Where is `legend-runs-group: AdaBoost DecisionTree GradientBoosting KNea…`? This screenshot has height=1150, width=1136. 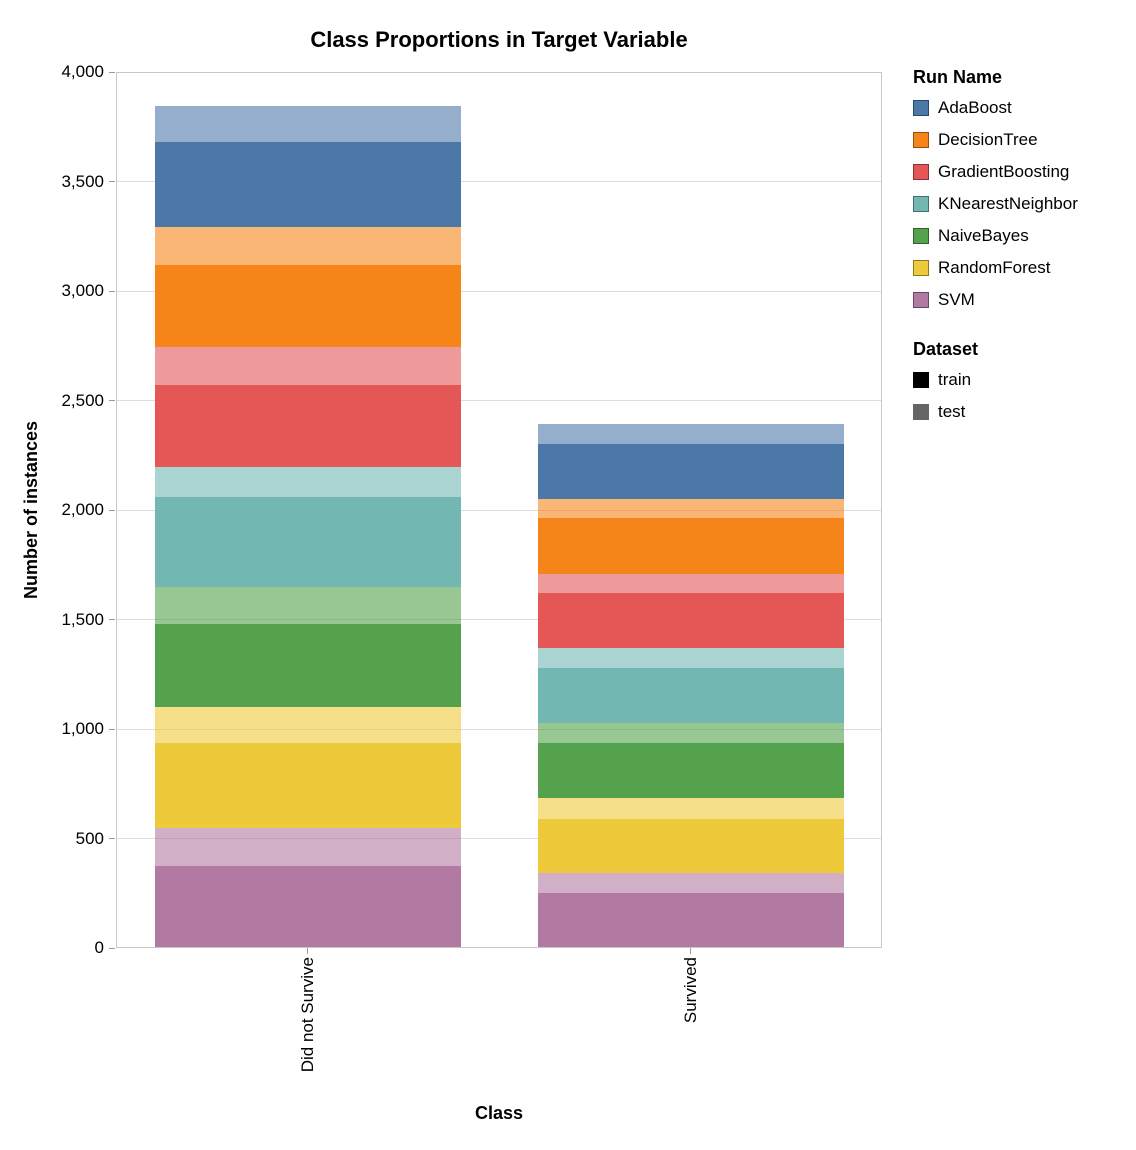 legend-runs-group: AdaBoost DecisionTree GradientBoosting KNea… is located at coordinates (995, 204).